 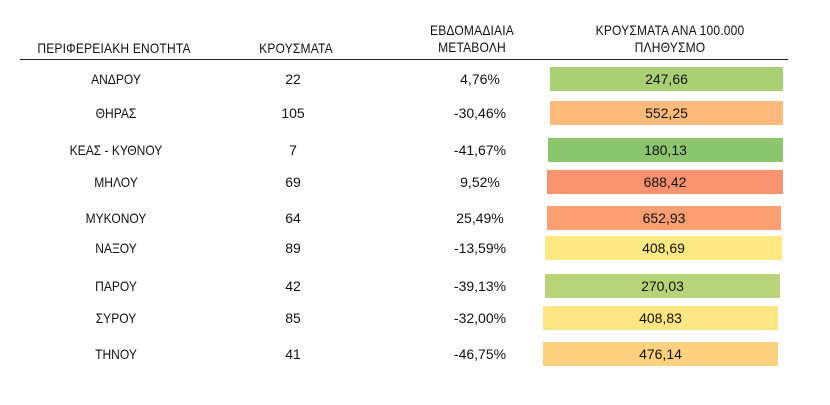 I want to click on weekly-change: -13,59%, so click(x=480, y=248).